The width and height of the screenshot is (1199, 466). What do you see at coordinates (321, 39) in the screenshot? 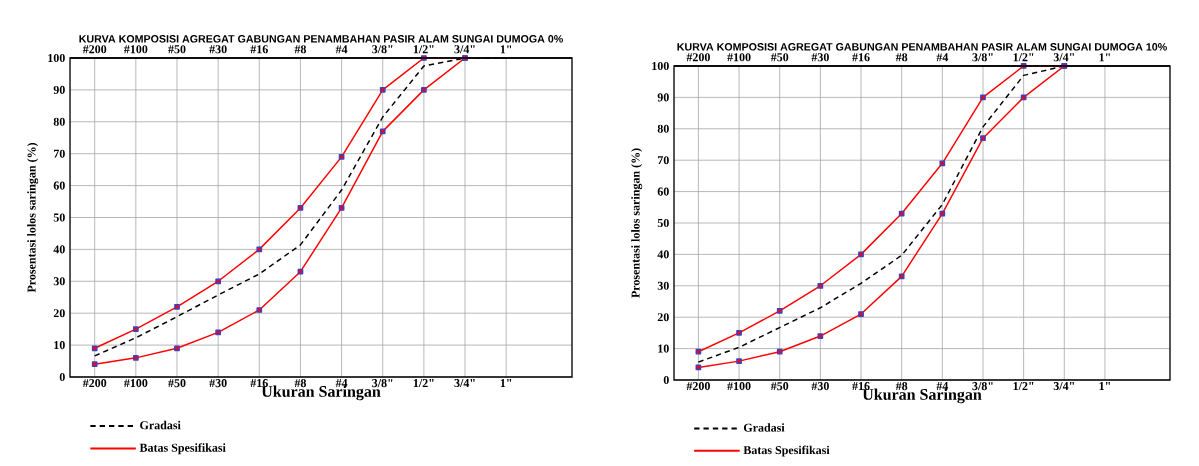
I see `chart-title: KURVA KOMPOSISI AGREGAT GABUNGAN PENAMBAHAN PASIR ALAM SUNGAI DUMOGA 0%` at bounding box center [321, 39].